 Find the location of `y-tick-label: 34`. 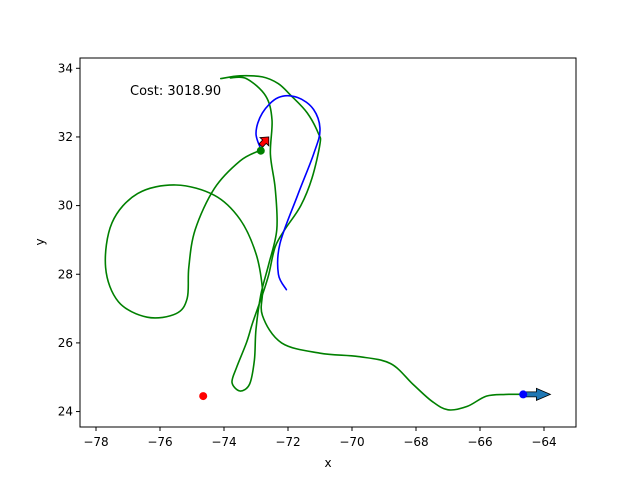

y-tick-label: 34 is located at coordinates (65, 68).